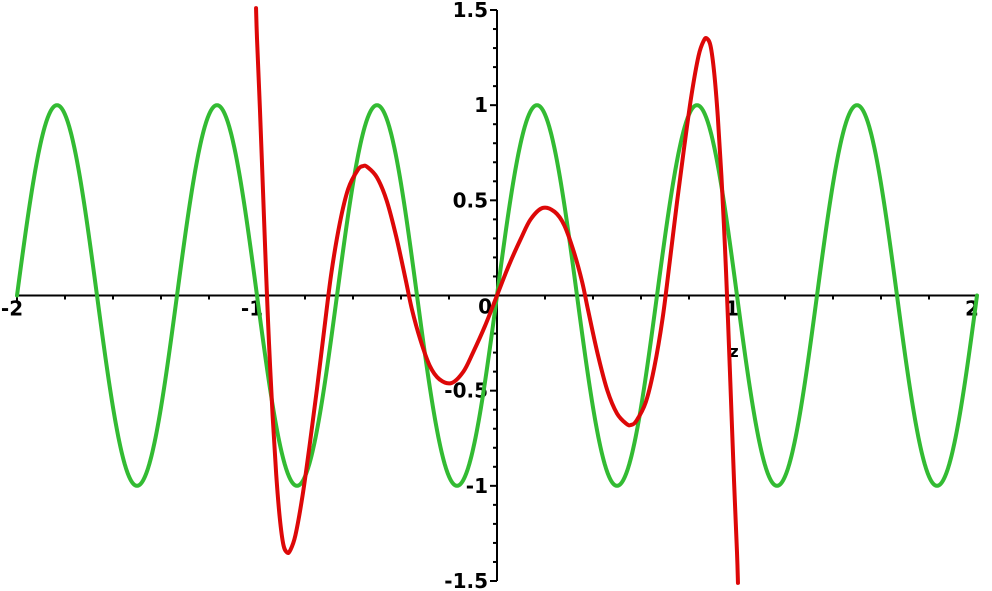  What do you see at coordinates (466, 580) in the screenshot?
I see `y-tick-label: -1.5` at bounding box center [466, 580].